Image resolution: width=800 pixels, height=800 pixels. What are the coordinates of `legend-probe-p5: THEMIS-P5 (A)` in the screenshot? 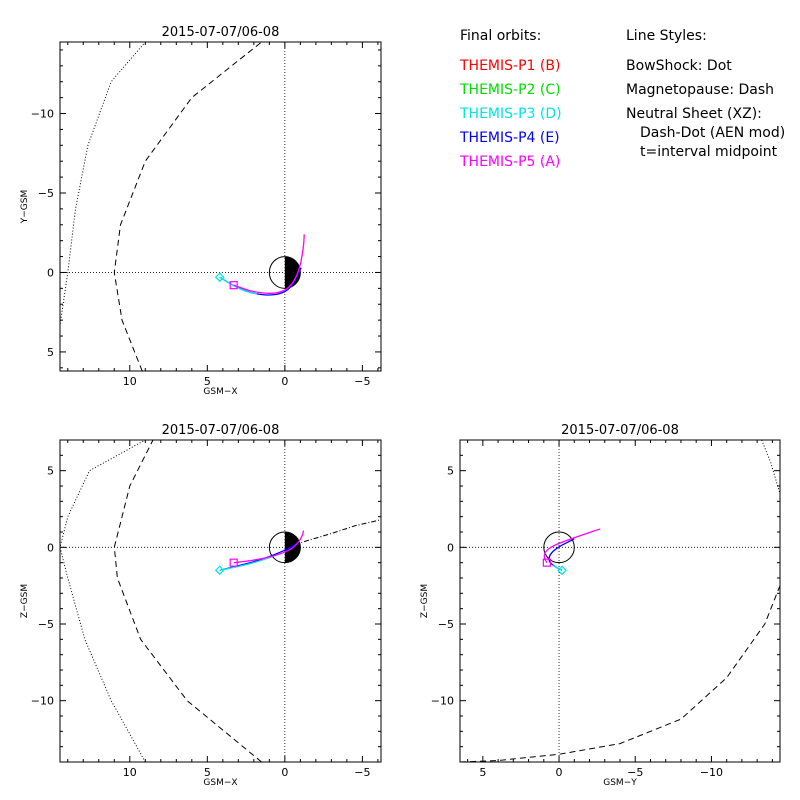 It's located at (509, 162).